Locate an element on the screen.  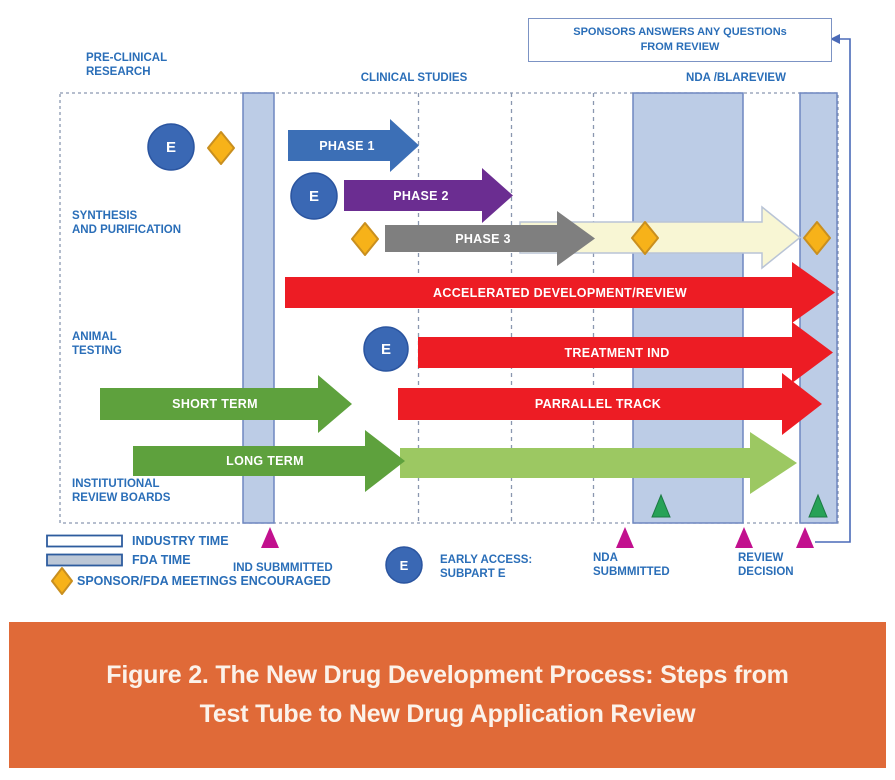
row-label-animal-testing: ANIMAL TESTING is located at coordinates (97, 344).